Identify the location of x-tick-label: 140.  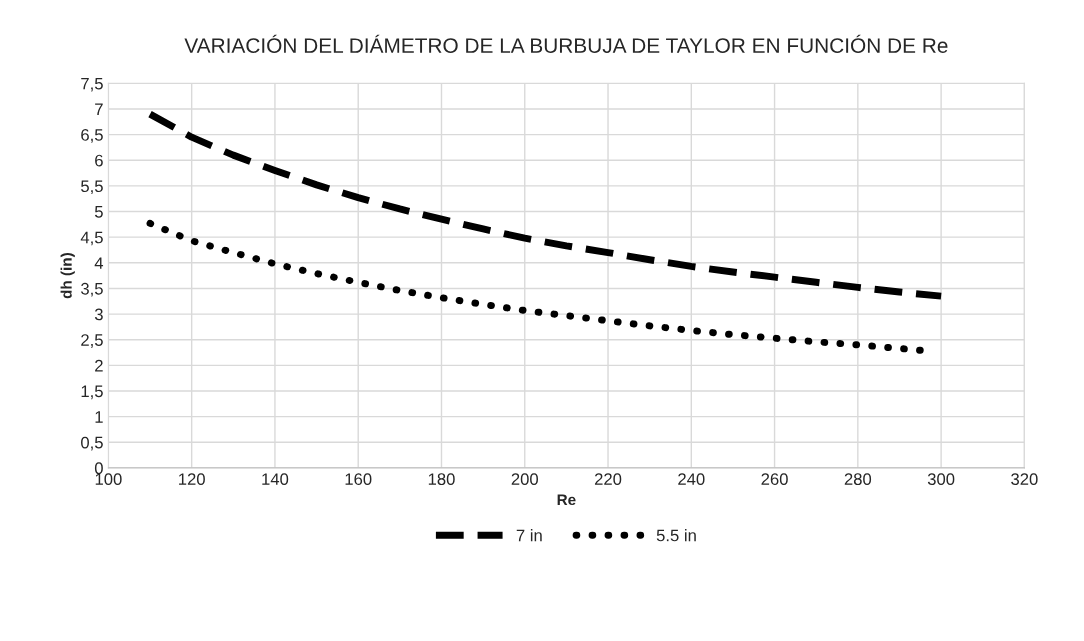
(275, 479).